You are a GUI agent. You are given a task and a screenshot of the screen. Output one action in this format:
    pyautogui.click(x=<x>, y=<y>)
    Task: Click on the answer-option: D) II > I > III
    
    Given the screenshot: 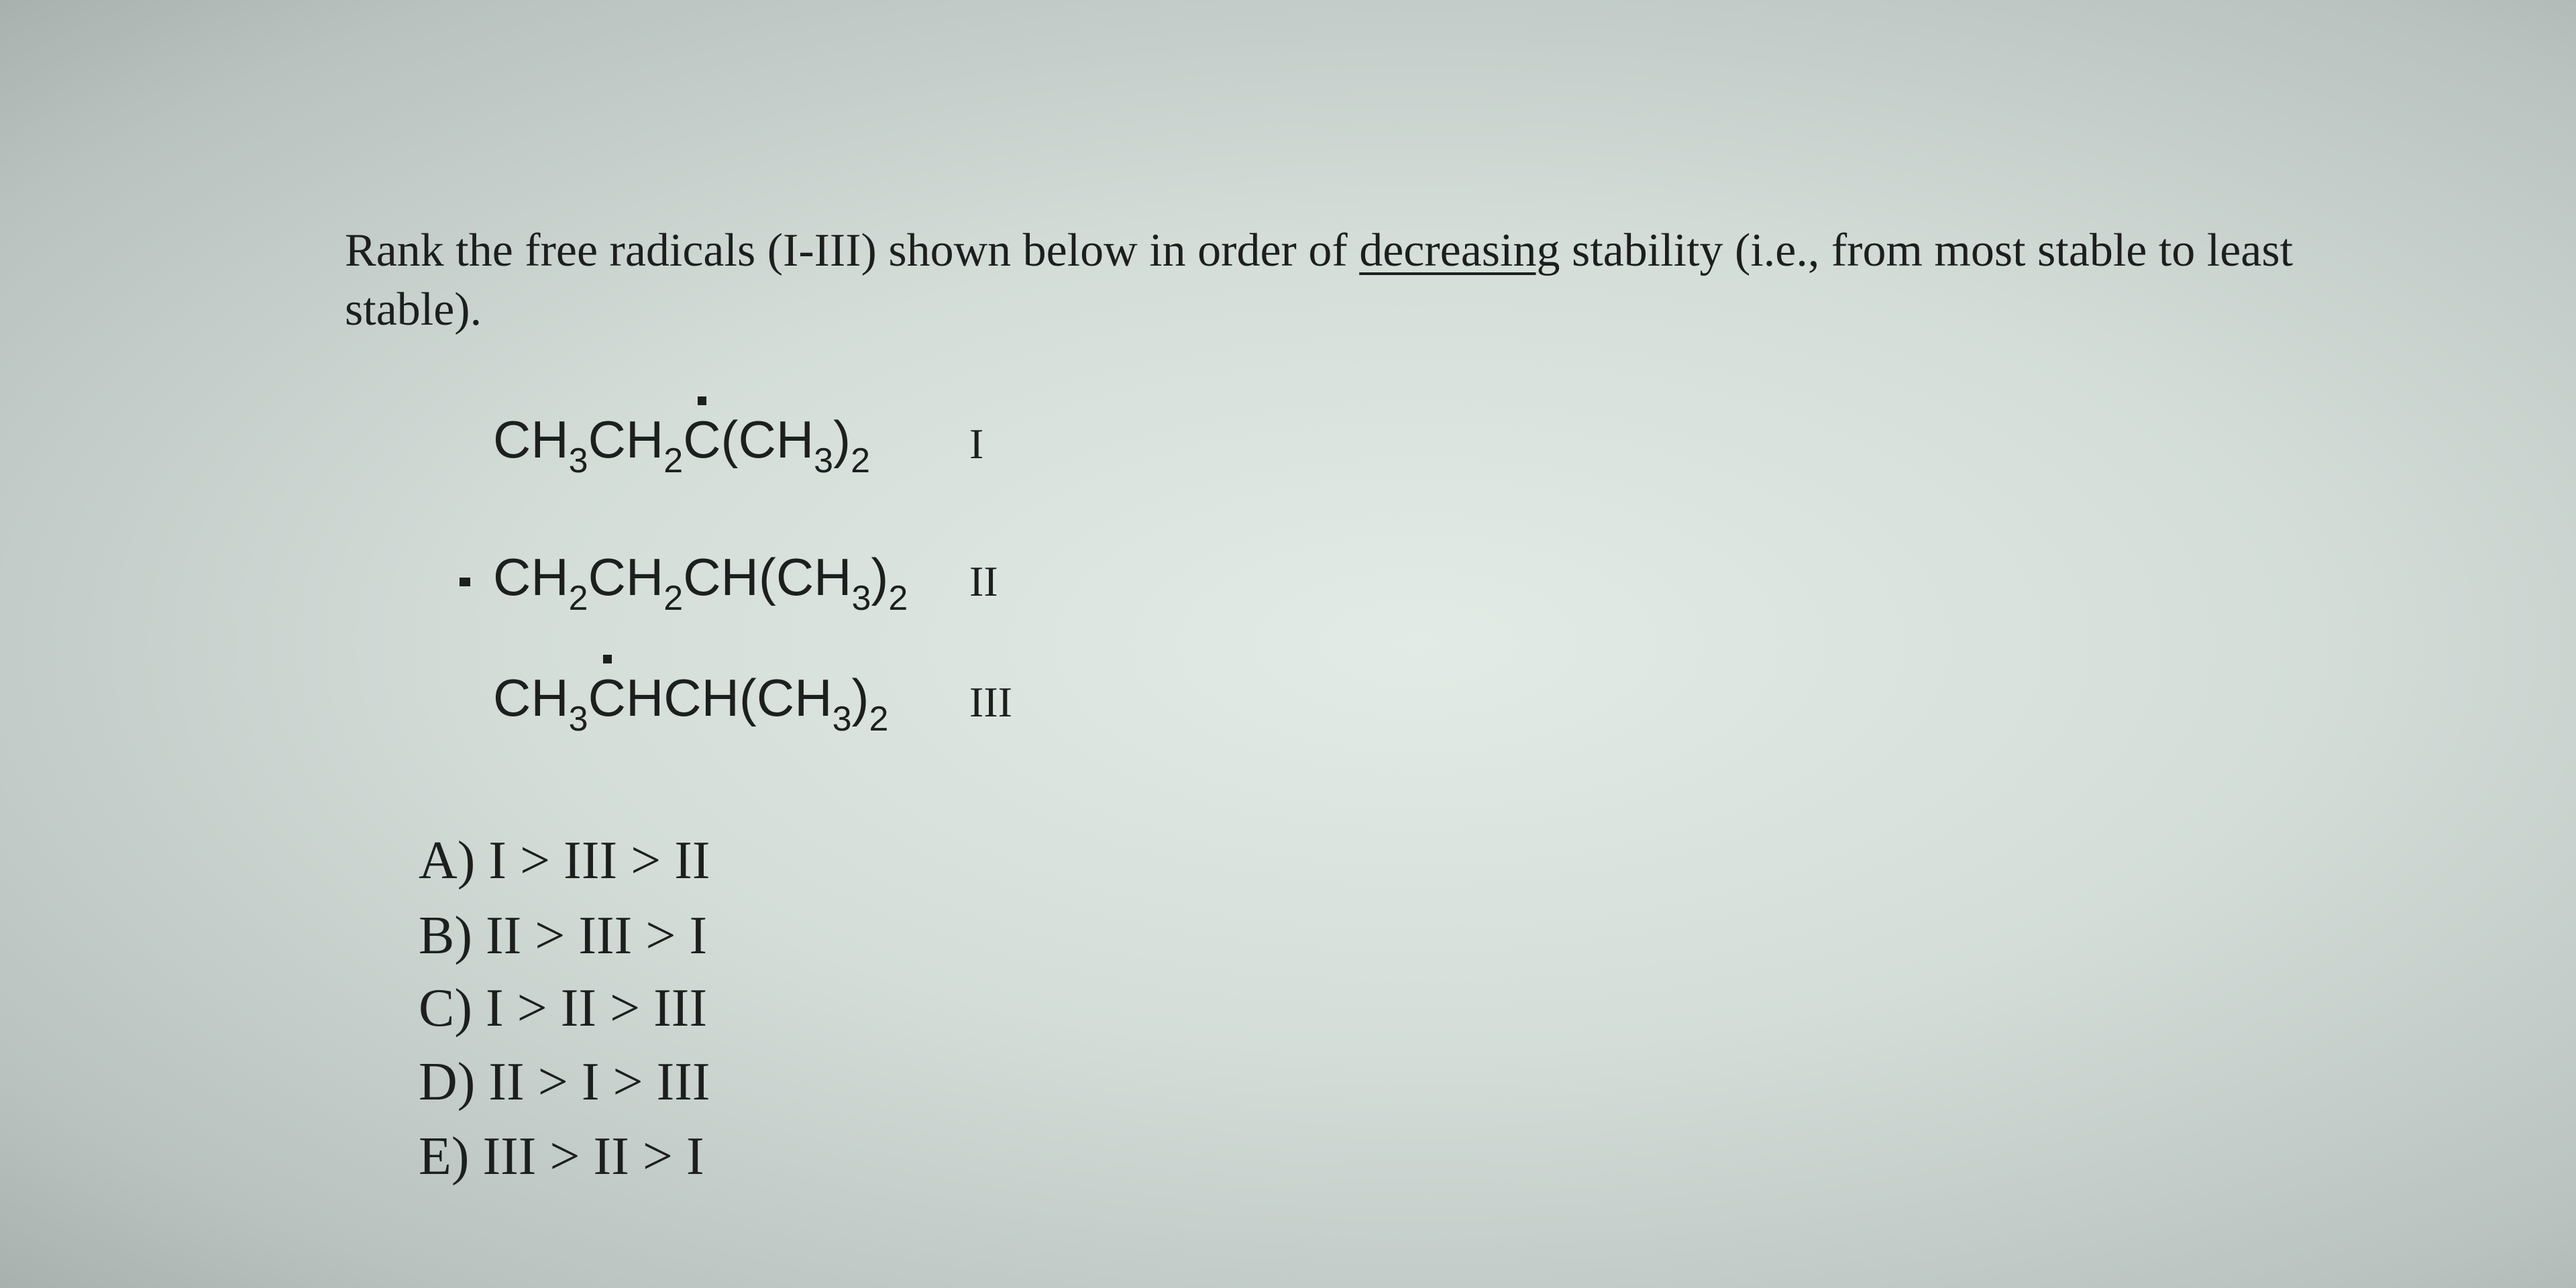 What is the action you would take?
    pyautogui.click(x=564, y=1082)
    